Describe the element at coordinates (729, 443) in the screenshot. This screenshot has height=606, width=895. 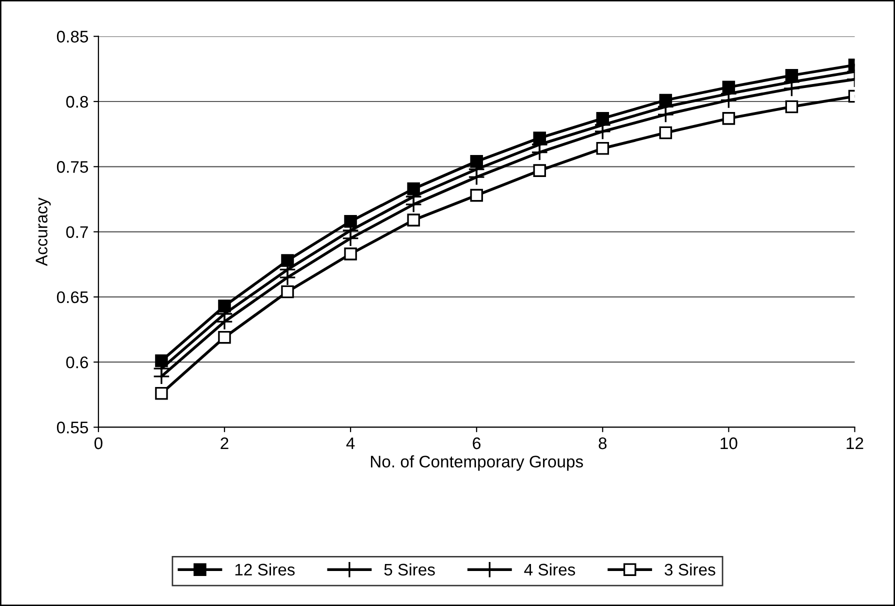
I see `x-tick-label: 10` at that location.